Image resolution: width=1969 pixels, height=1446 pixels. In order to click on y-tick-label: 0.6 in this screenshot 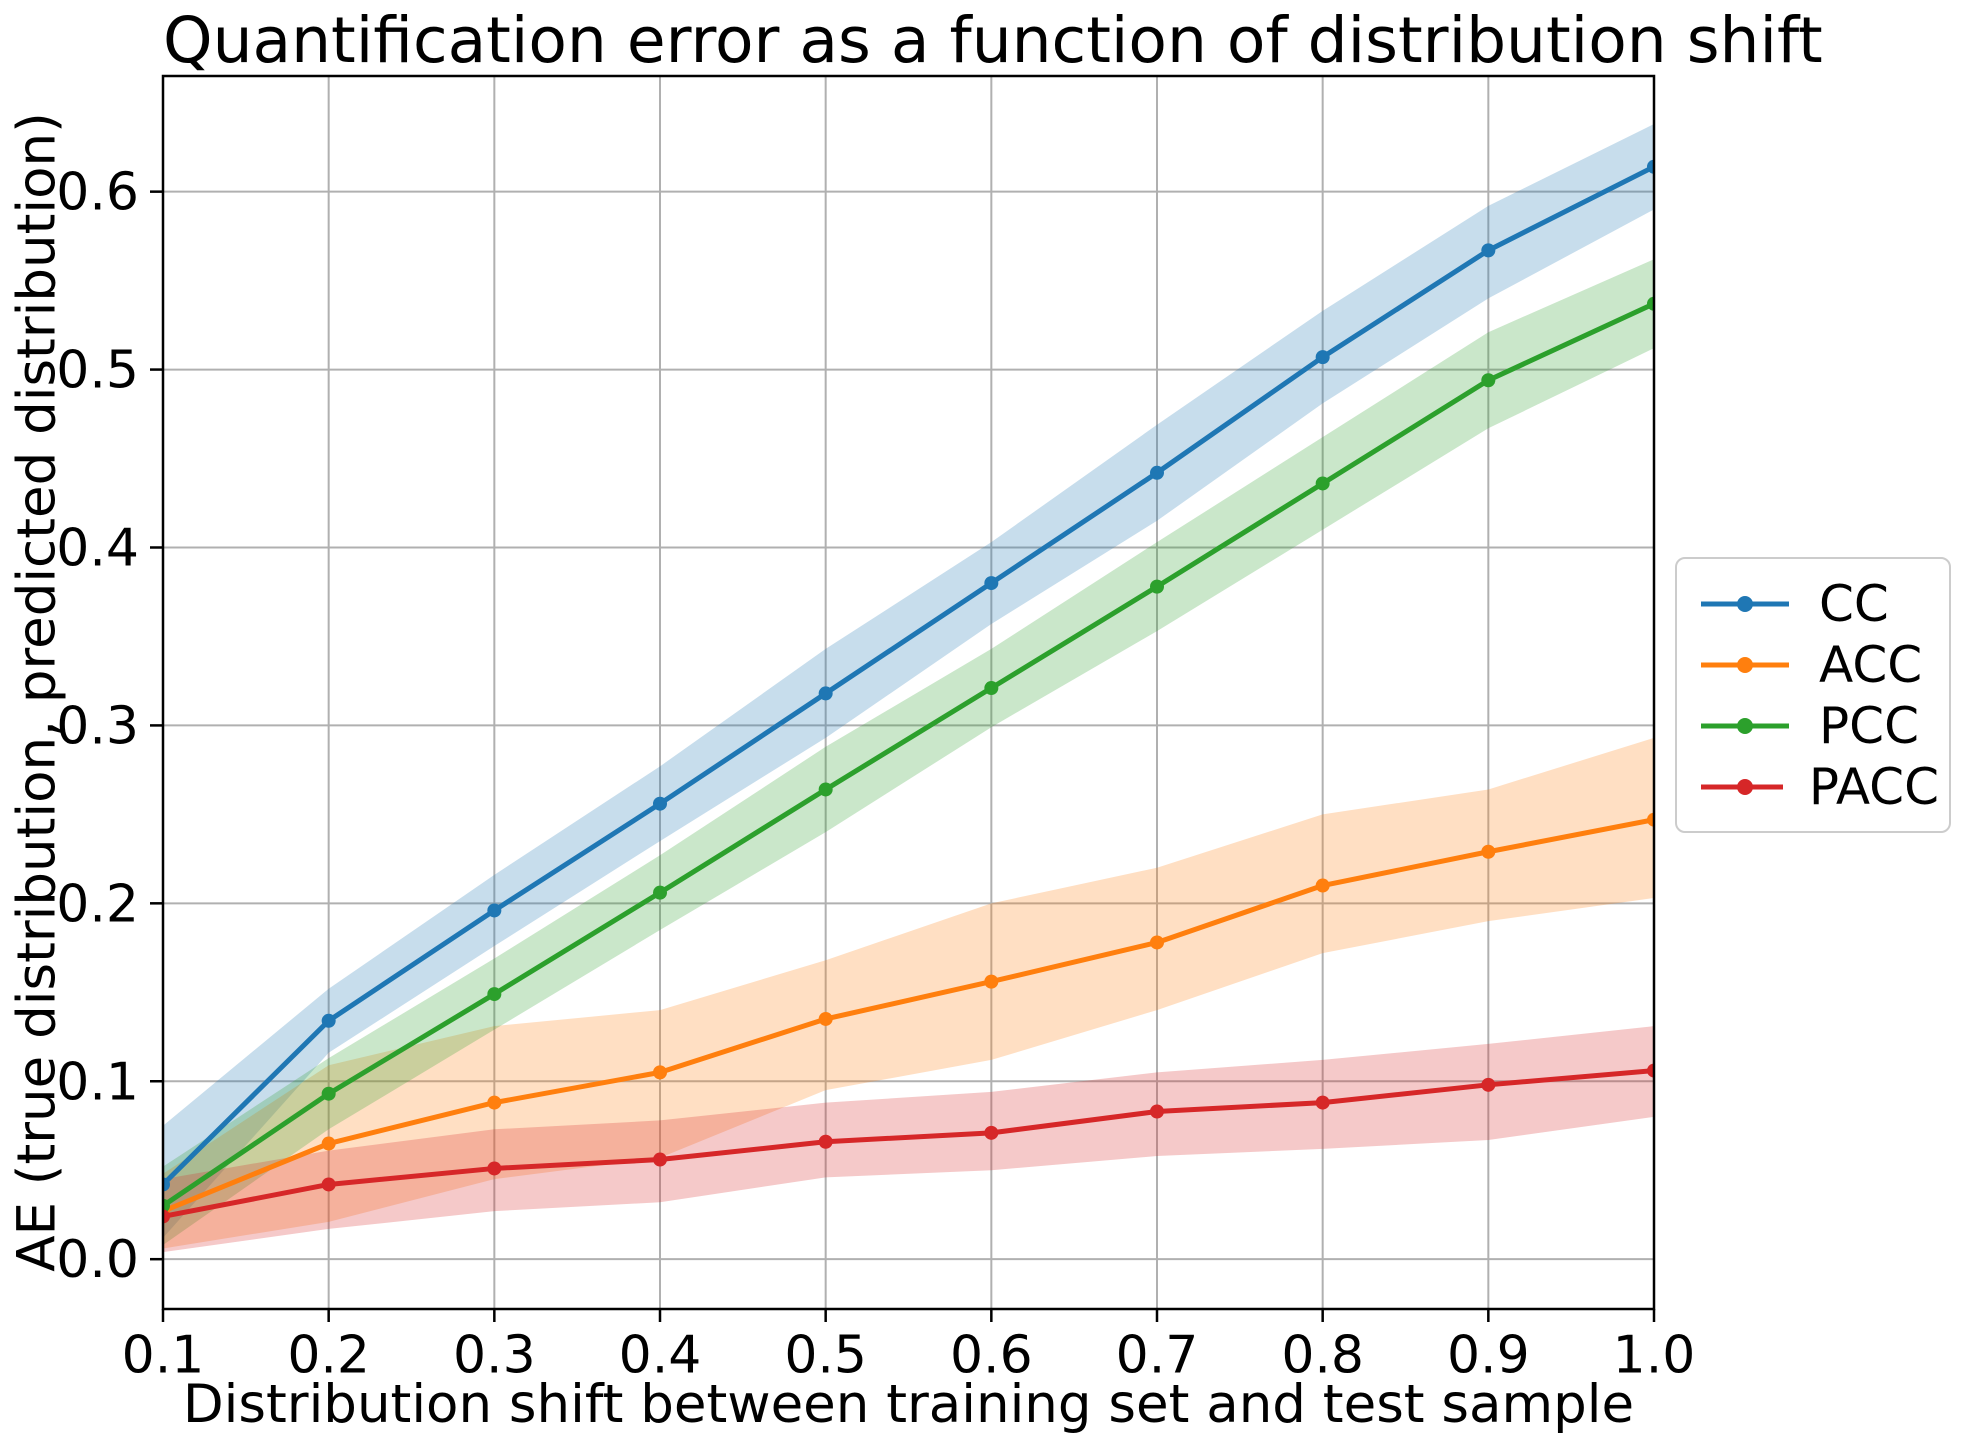, I will do `click(97, 193)`.